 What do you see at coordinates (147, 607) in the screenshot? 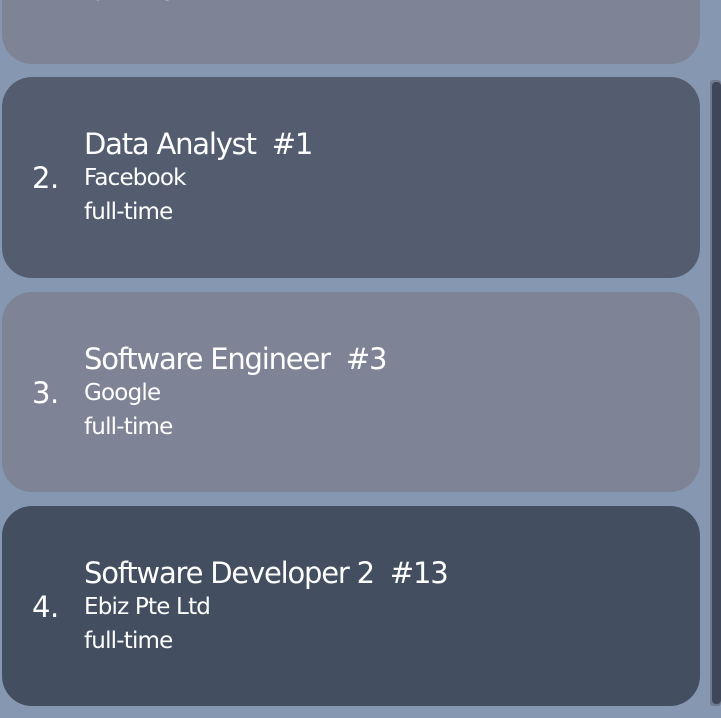
I see `job-company: Ebiz Pte Ltd` at bounding box center [147, 607].